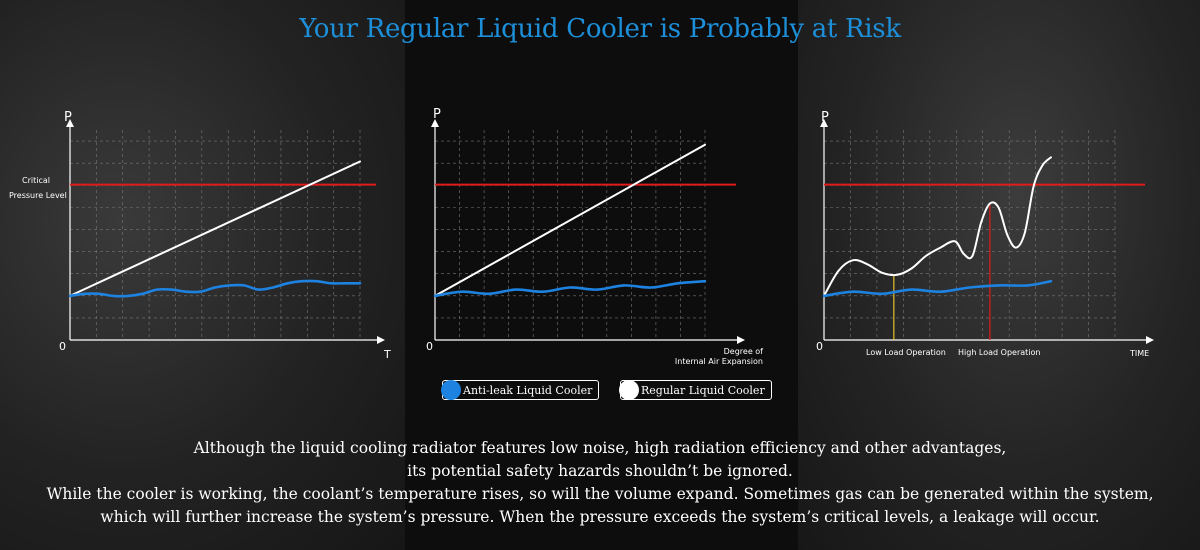 The width and height of the screenshot is (1200, 550). Describe the element at coordinates (429, 346) in the screenshot. I see `chart2-origin-label: 0` at that location.